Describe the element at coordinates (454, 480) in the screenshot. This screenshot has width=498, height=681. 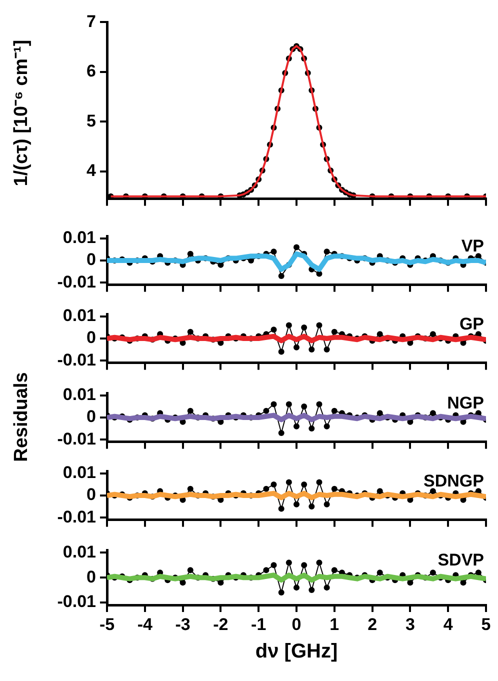
I see `series-label: SDNGP` at that location.